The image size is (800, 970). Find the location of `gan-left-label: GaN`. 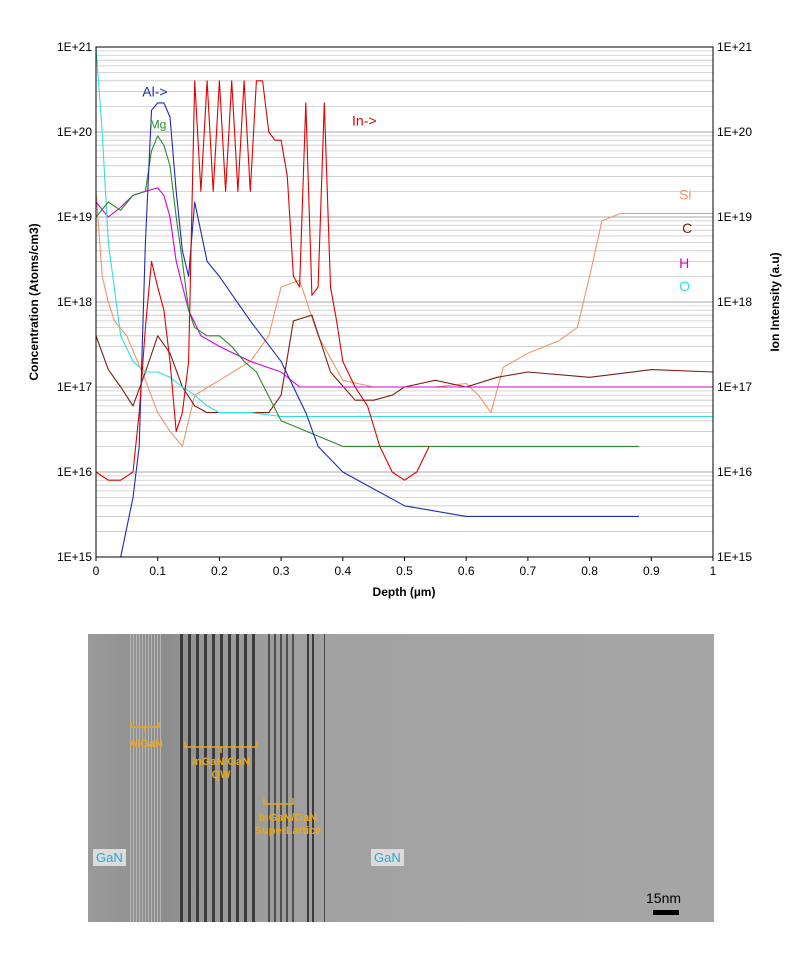

gan-left-label: GaN is located at coordinates (109, 857).